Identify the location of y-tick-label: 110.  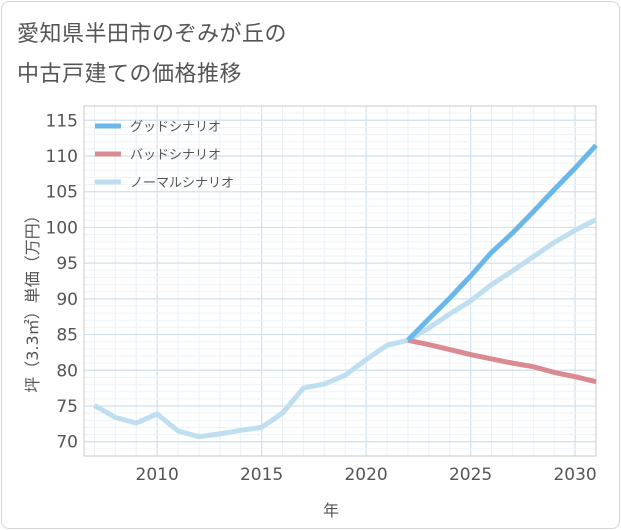
(62, 157).